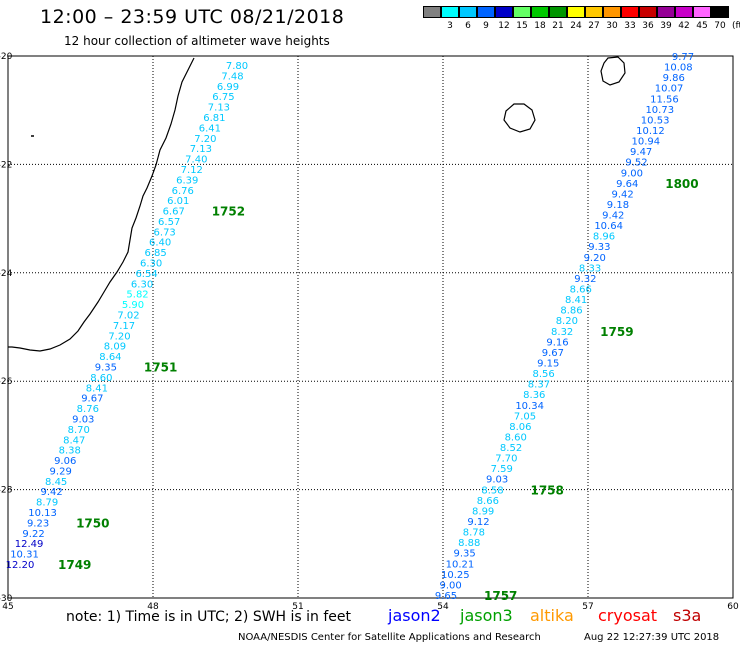 This screenshot has width=740, height=650. What do you see at coordinates (443, 607) in the screenshot?
I see `longitude-label: 54` at bounding box center [443, 607].